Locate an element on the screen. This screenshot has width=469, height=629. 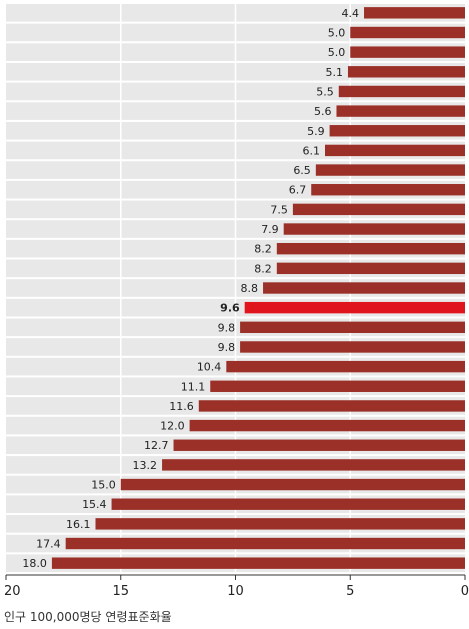
value-label: 17.4 is located at coordinates (48, 544).